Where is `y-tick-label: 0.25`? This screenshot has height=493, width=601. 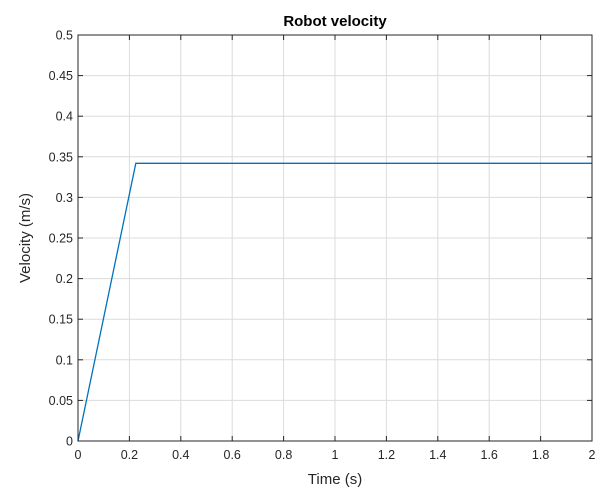
y-tick-label: 0.25 is located at coordinates (61, 239).